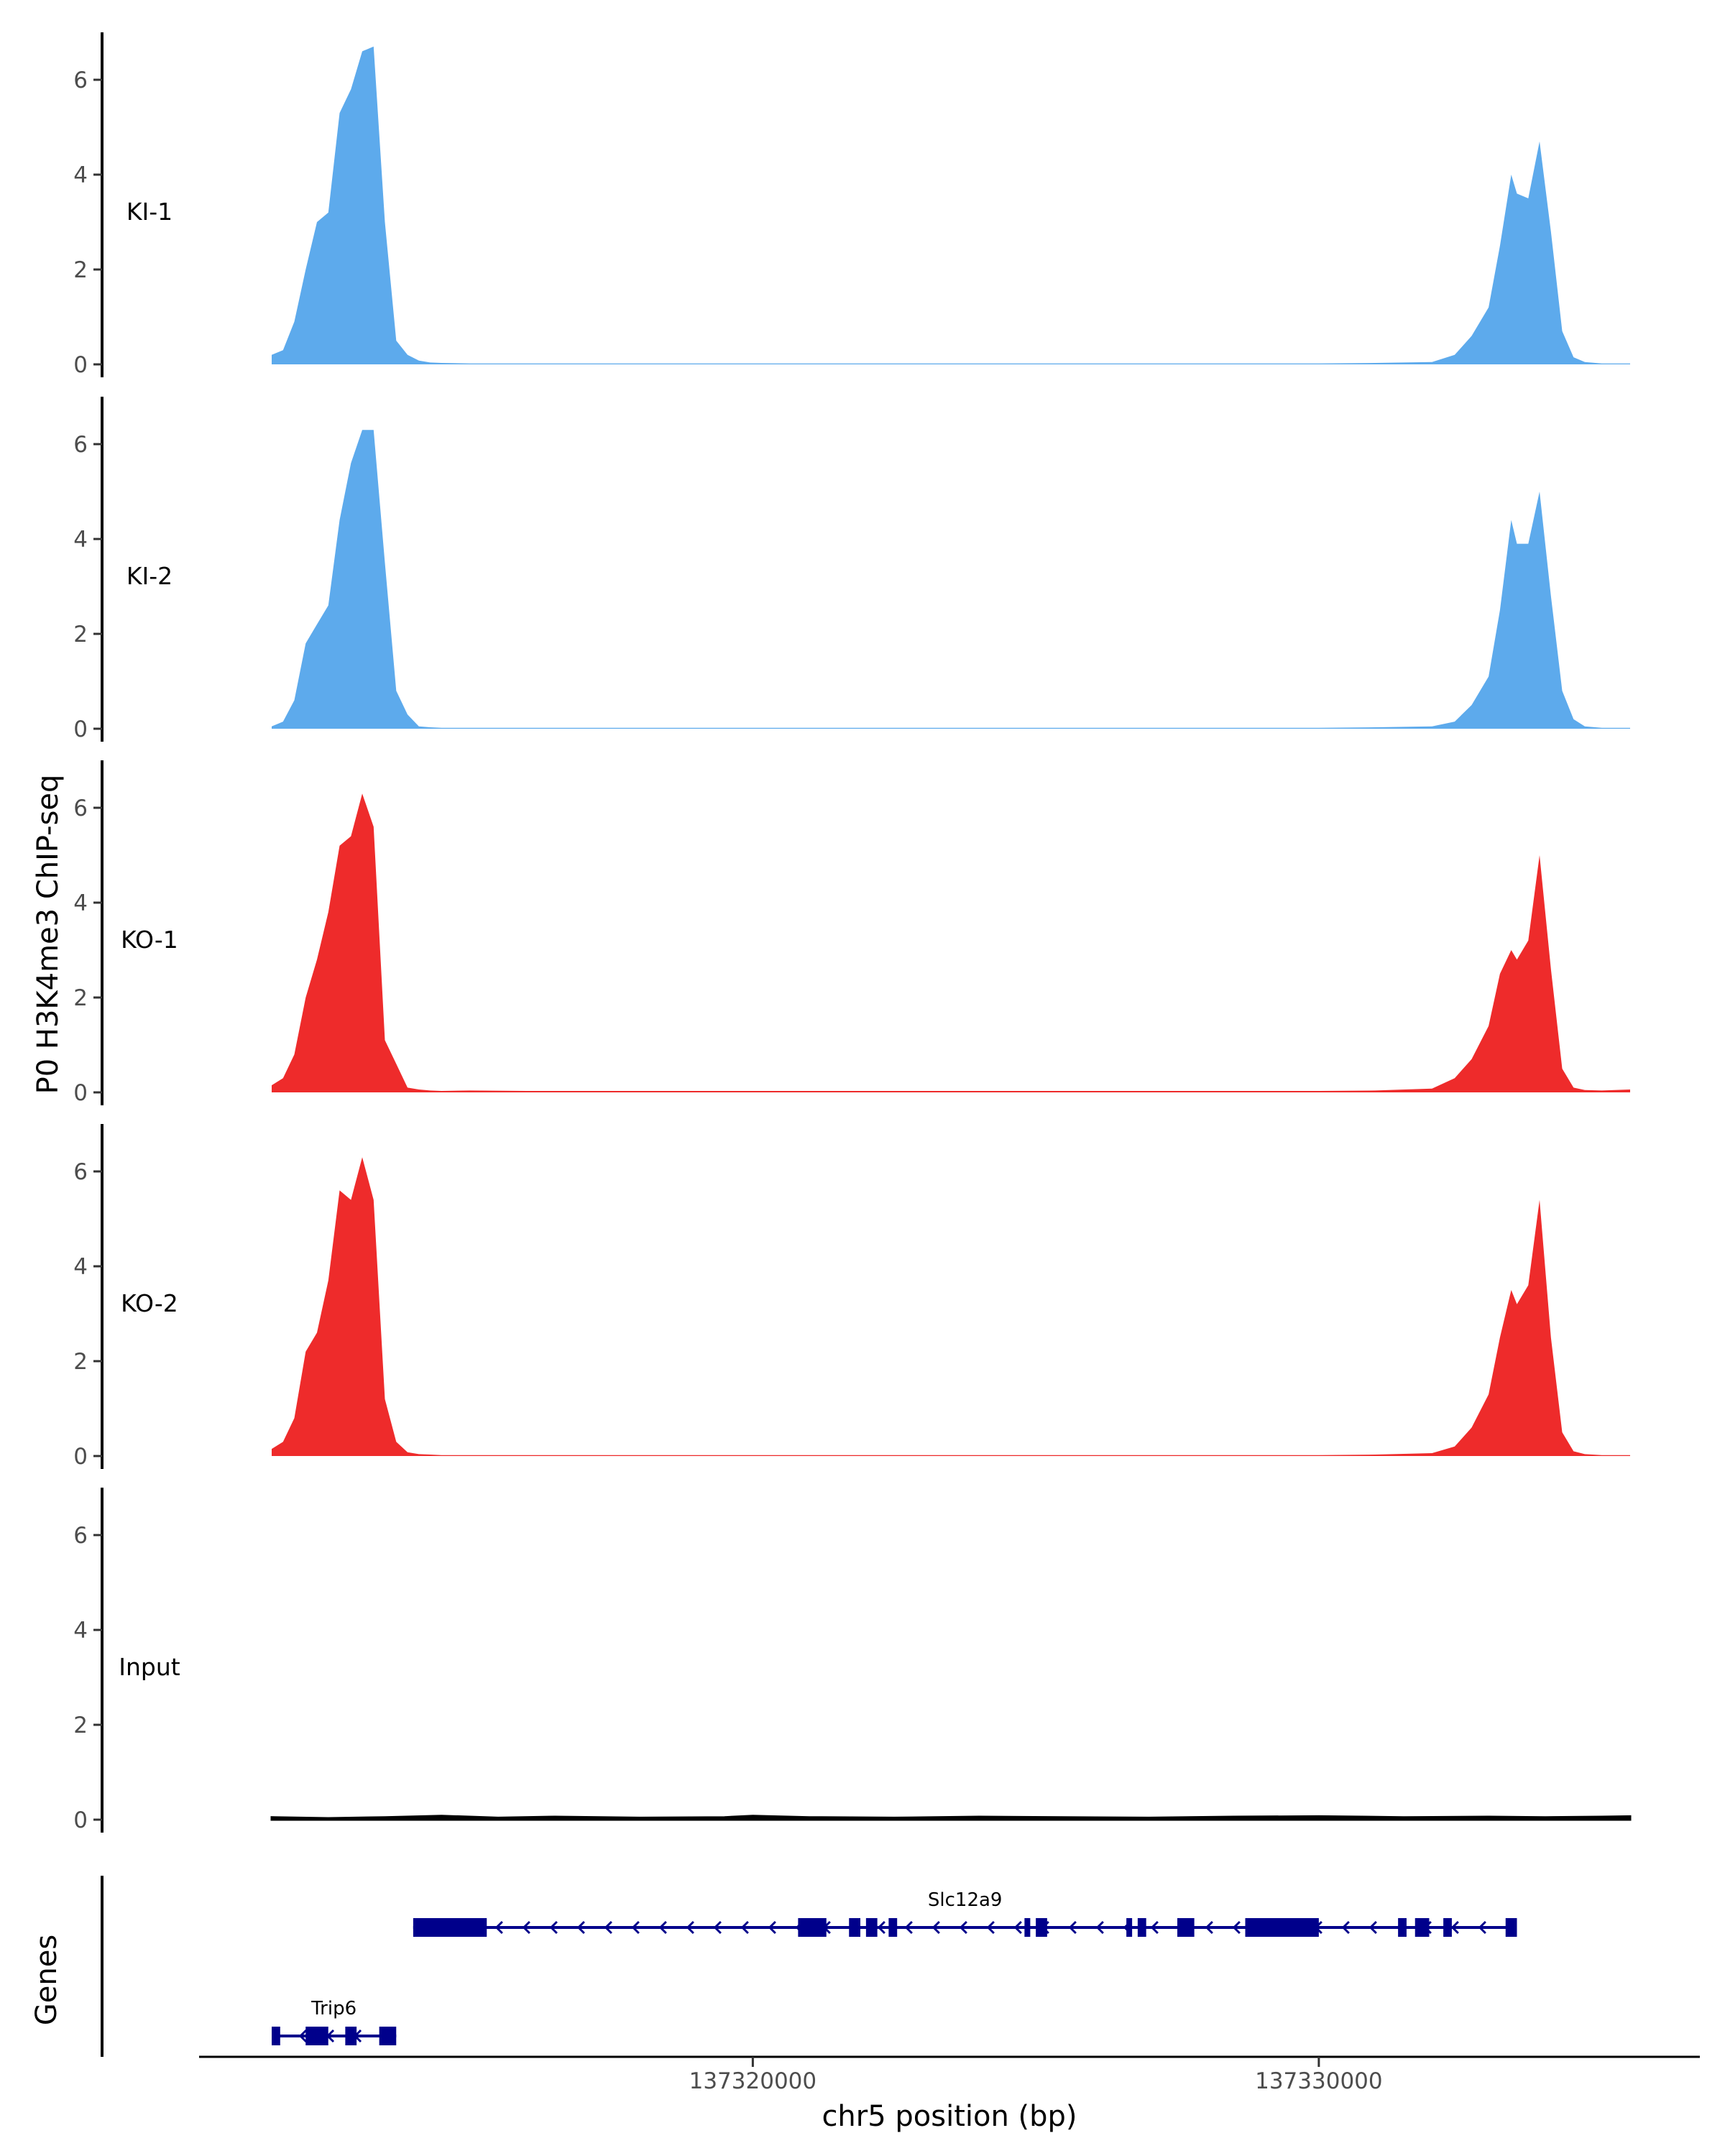 The height and width of the screenshot is (2156, 1725). I want to click on y-axis-title: P0 H3K4me3 ChIP-seq, so click(48, 935).